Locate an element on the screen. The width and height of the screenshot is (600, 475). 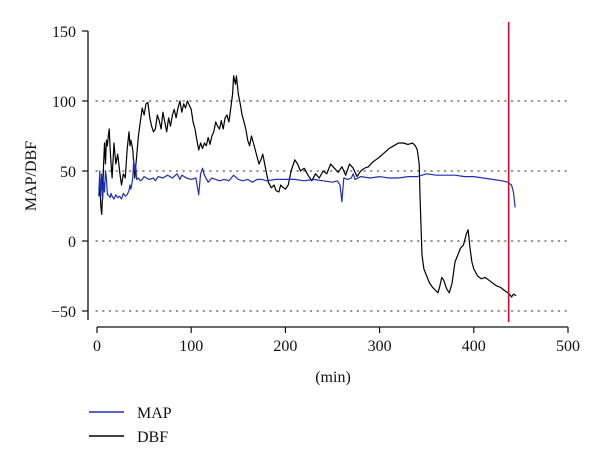
y-axis-label: MAP/DBF is located at coordinates (31, 176).